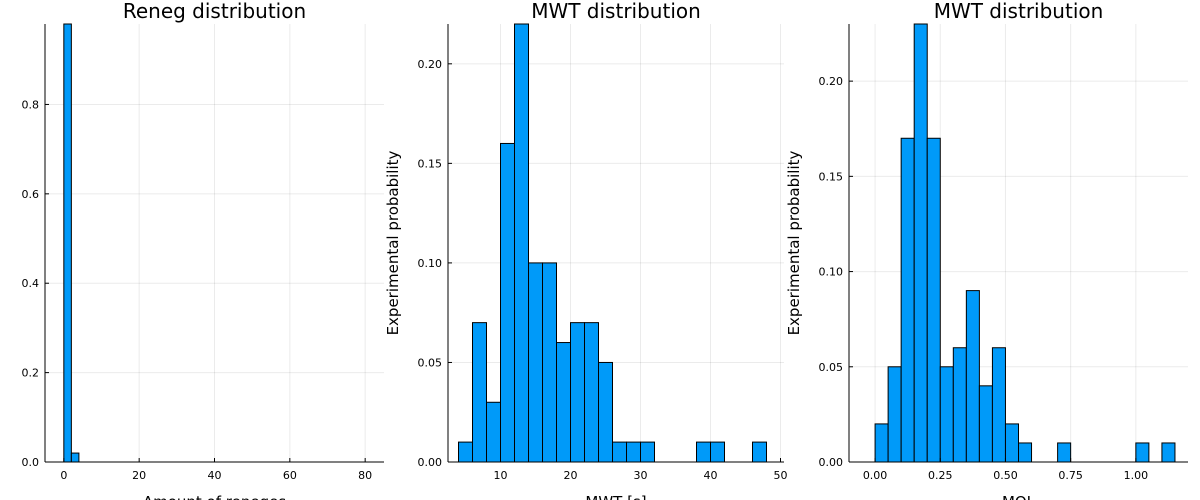 The width and height of the screenshot is (1200, 500). Describe the element at coordinates (615, 496) in the screenshot. I see `x-axis-label: MWT [s]` at that location.